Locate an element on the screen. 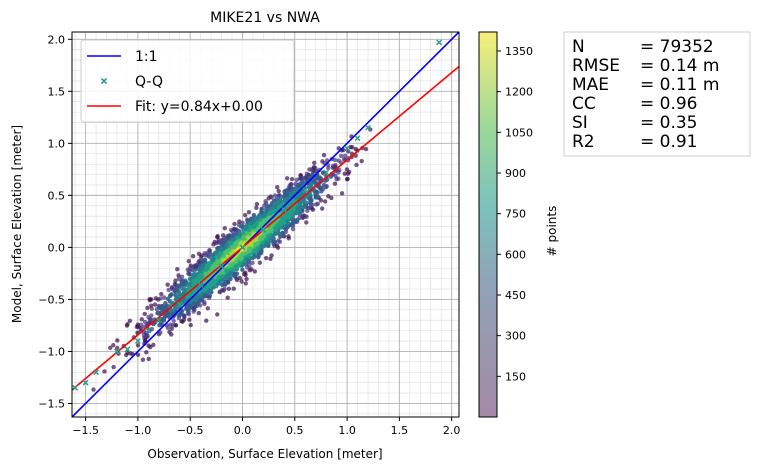 The image size is (759, 470). colorbar-tick-label: 300 is located at coordinates (515, 336).